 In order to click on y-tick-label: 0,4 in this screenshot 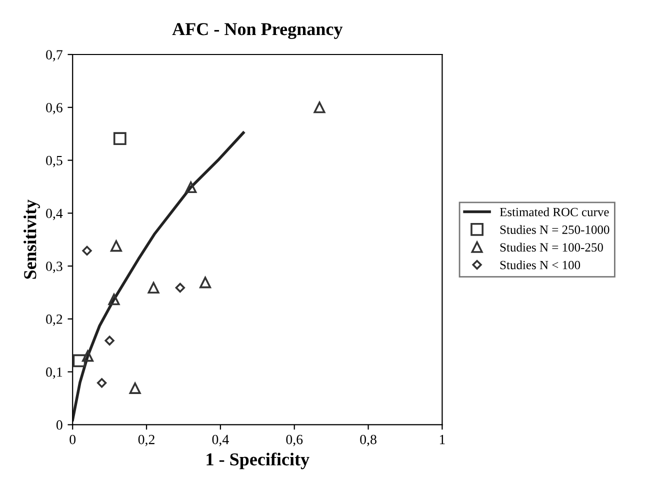, I will do `click(54, 214)`.